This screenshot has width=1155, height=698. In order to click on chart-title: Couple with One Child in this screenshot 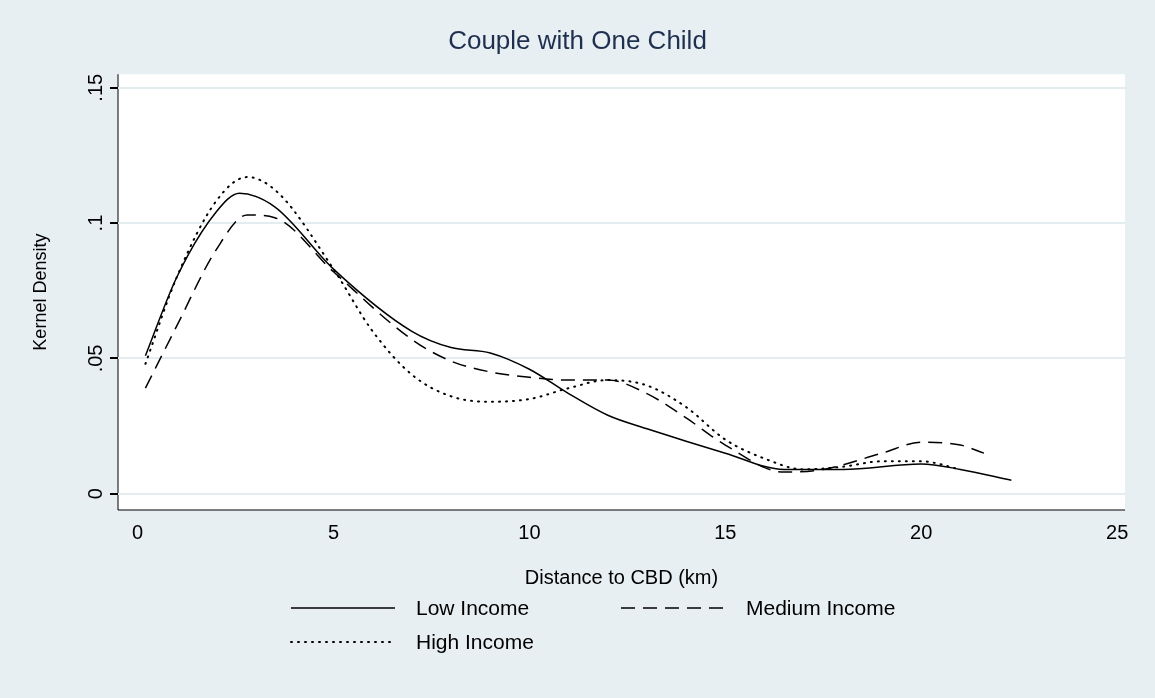, I will do `click(577, 39)`.